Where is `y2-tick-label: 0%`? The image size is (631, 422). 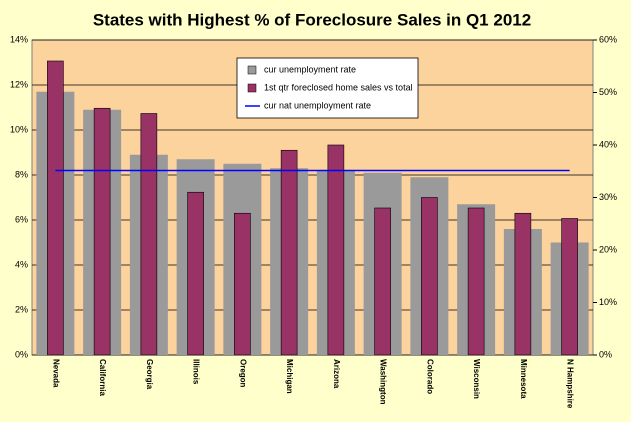
y2-tick-label: 0% is located at coordinates (605, 354).